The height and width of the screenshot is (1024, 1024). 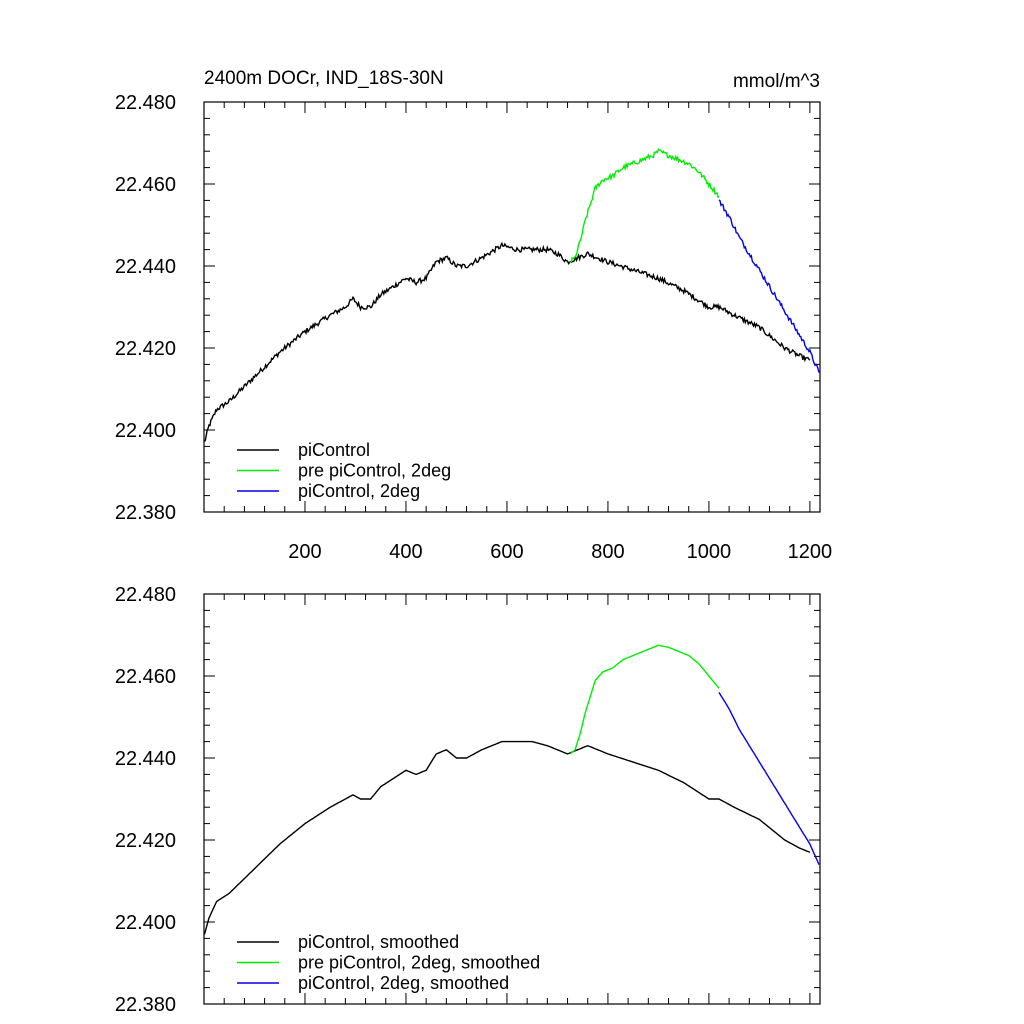 What do you see at coordinates (304, 552) in the screenshot?
I see `x-tick-label: 200` at bounding box center [304, 552].